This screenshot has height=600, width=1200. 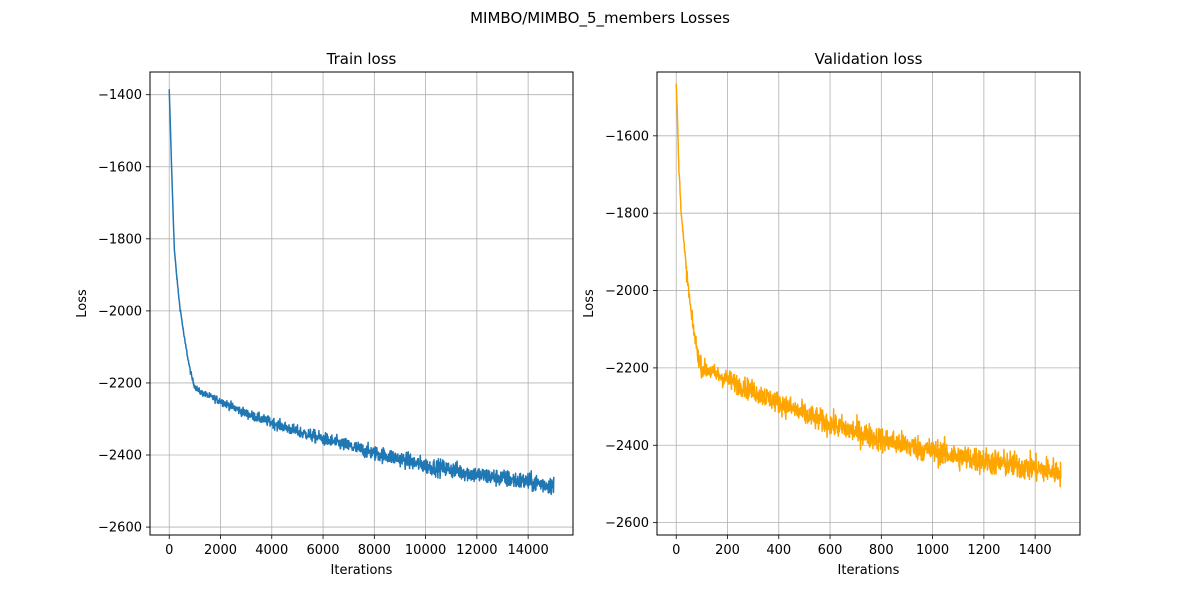 I want to click on validation-loss-title: Validation loss, so click(x=869, y=59).